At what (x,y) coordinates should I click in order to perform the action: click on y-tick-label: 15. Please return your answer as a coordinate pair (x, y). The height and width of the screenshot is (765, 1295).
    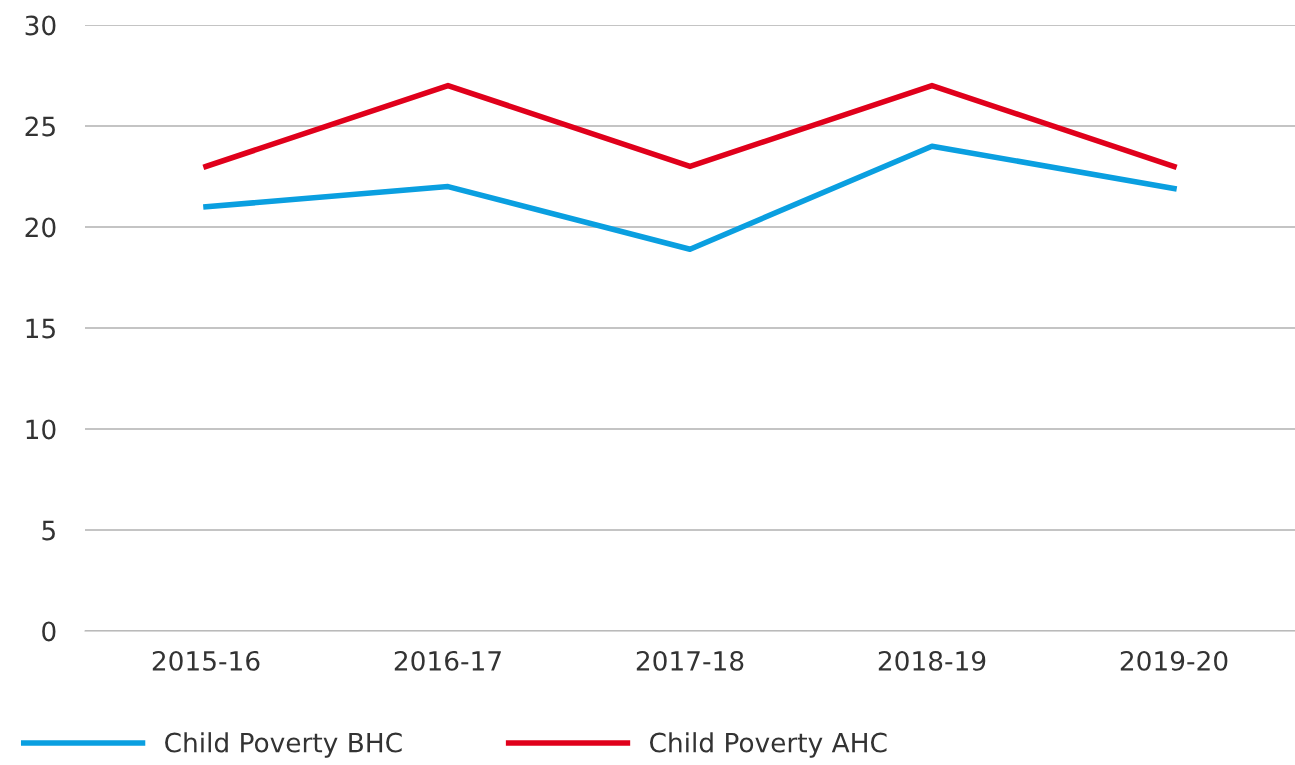
    Looking at the image, I should click on (40, 328).